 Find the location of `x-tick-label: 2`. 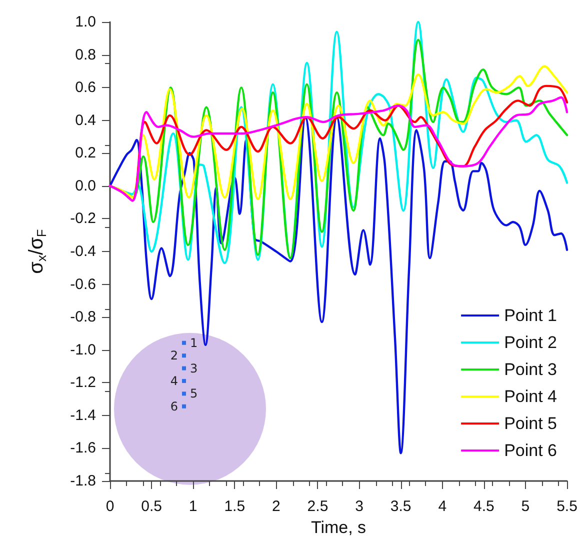

x-tick-label: 2 is located at coordinates (276, 506).